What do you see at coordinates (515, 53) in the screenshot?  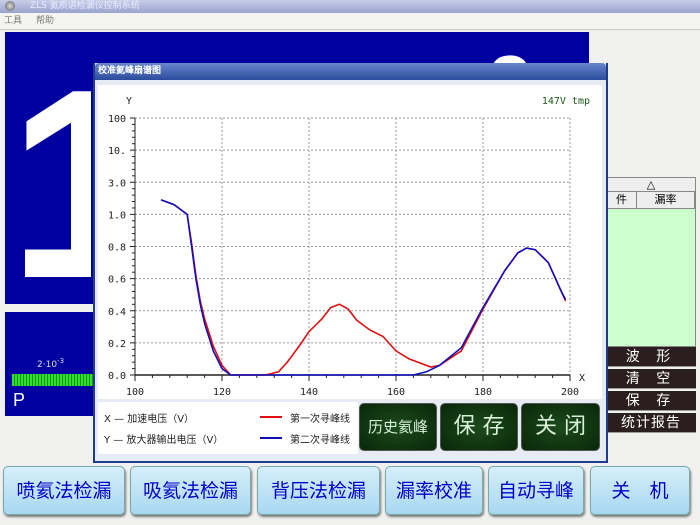 I see `display-digit-right: 0` at bounding box center [515, 53].